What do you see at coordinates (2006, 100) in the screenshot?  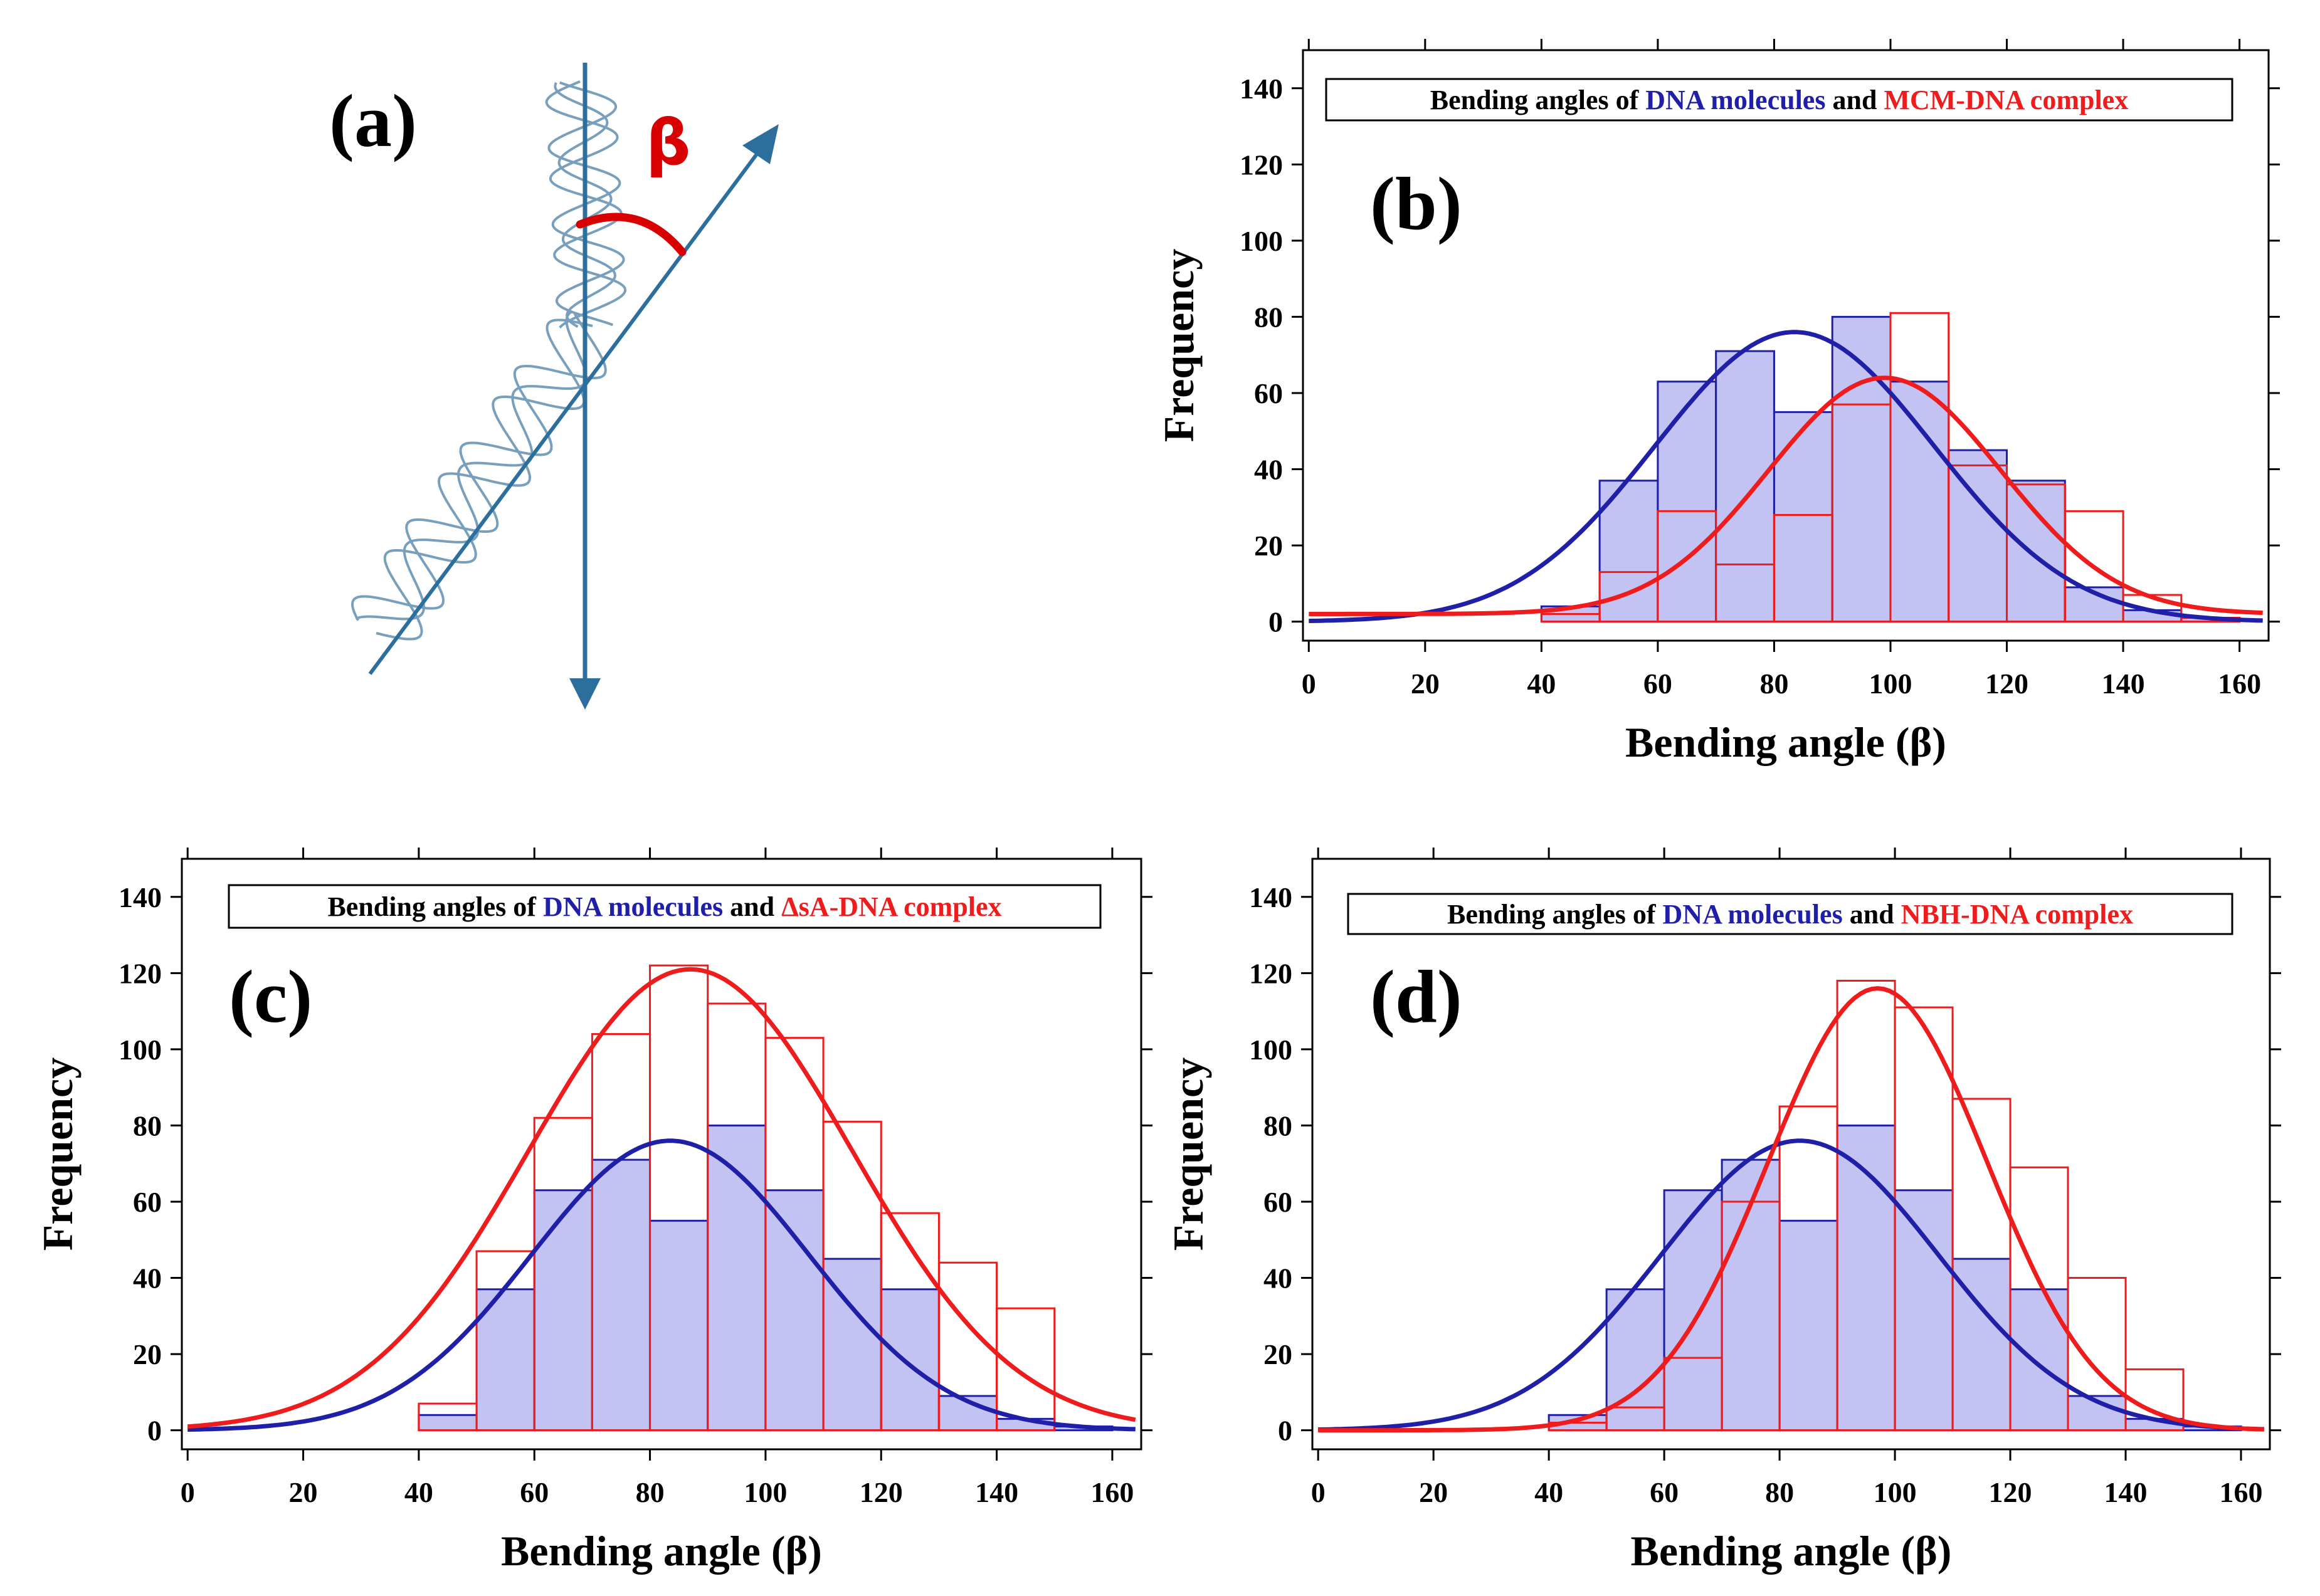 I see `panel-b-legend-part: MCM-DNA complex` at bounding box center [2006, 100].